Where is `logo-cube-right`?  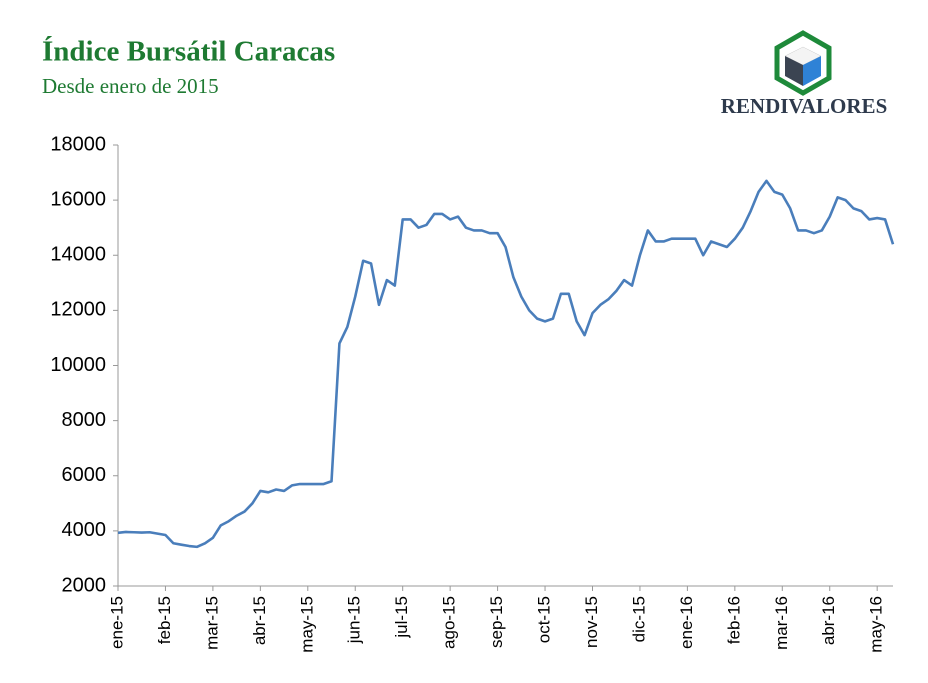
logo-cube-right is located at coordinates (812, 71).